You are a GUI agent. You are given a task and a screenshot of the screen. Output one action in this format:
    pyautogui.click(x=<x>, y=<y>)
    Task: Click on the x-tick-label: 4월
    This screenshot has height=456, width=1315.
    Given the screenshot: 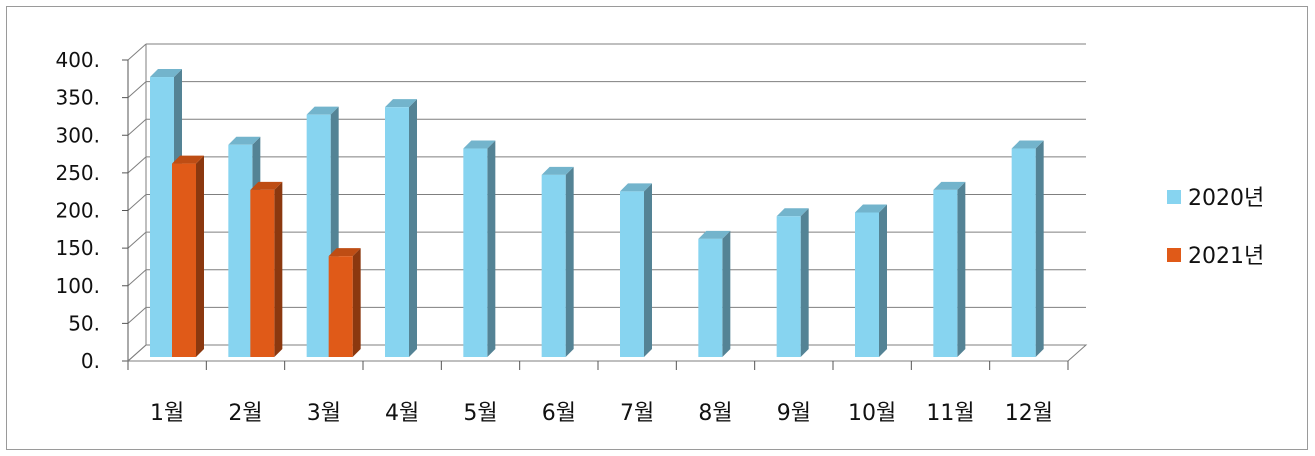 What is the action you would take?
    pyautogui.click(x=402, y=413)
    